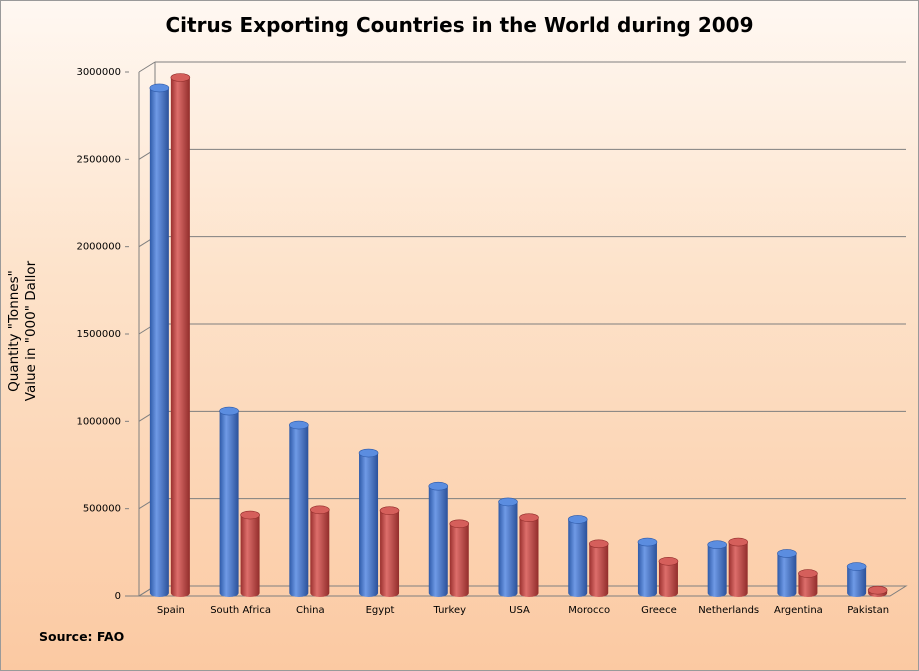 This screenshot has height=671, width=919. Describe the element at coordinates (728, 610) in the screenshot. I see `x-category-label: Netherlands` at that location.